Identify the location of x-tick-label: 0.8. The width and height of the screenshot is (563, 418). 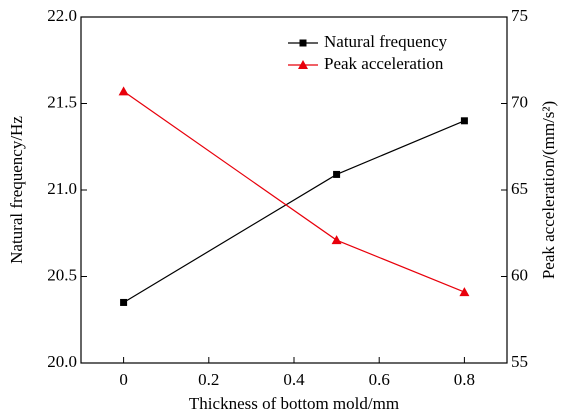
(464, 379).